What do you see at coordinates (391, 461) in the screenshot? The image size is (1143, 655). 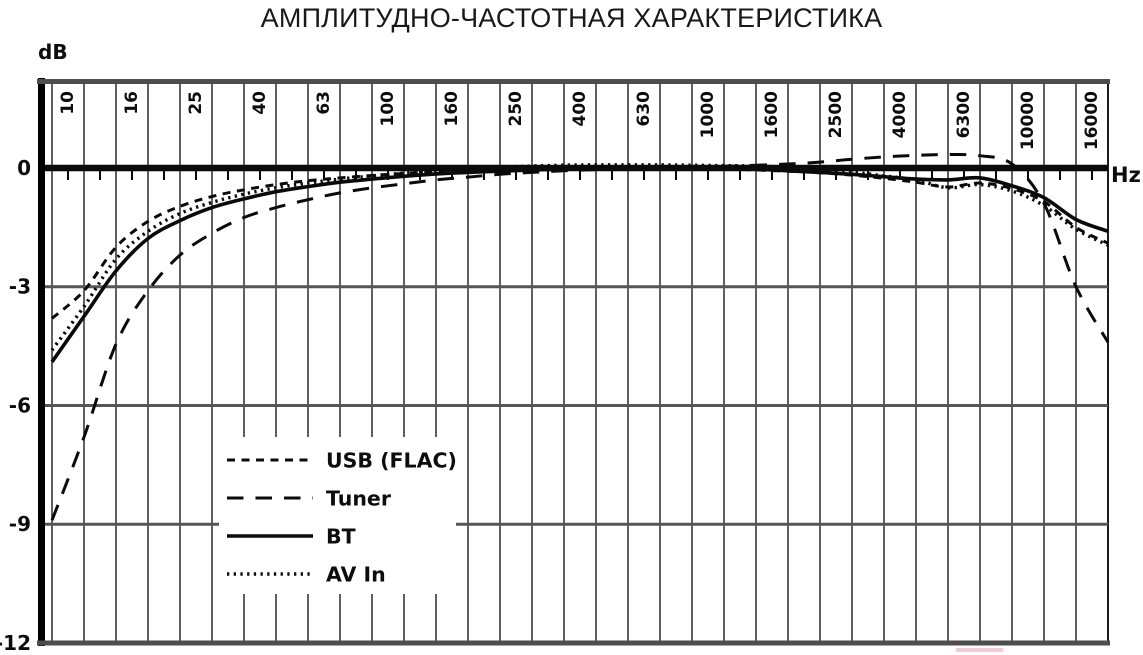 I see `legend-label-usb-flac: USB (FLAC)` at bounding box center [391, 461].